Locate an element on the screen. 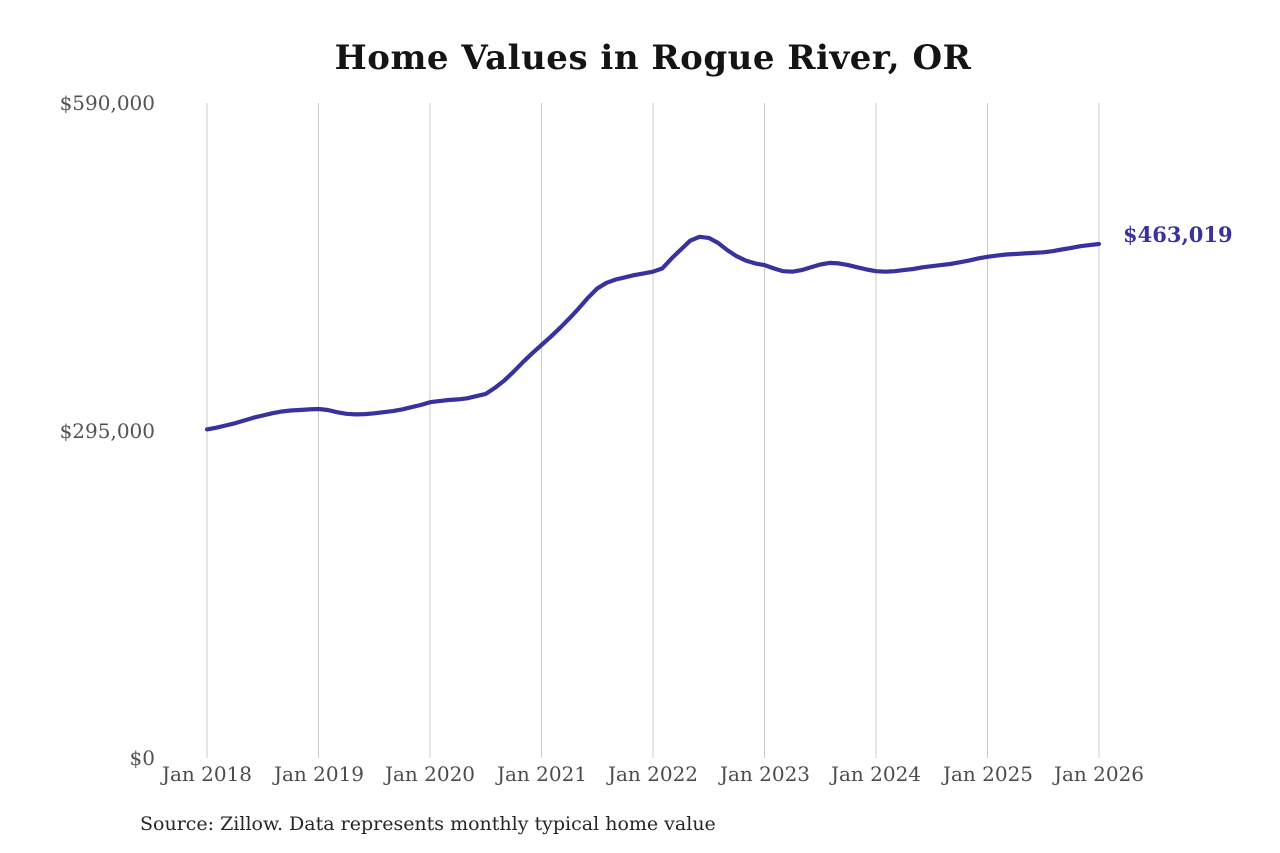 The image size is (1280, 853). y-axis-tick-label: $590,000 is located at coordinates (107, 103).